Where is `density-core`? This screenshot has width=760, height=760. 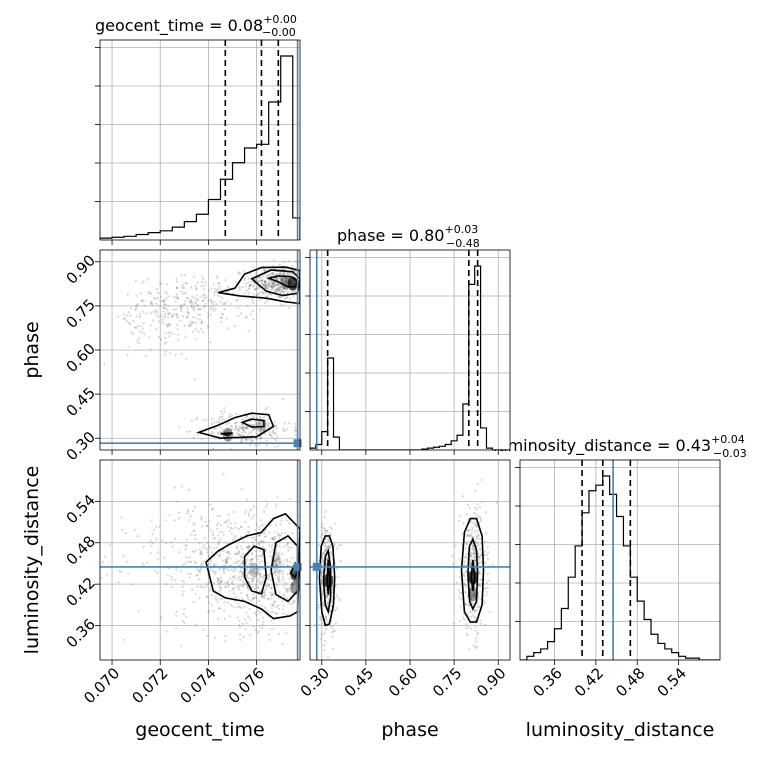 density-core is located at coordinates (472, 594).